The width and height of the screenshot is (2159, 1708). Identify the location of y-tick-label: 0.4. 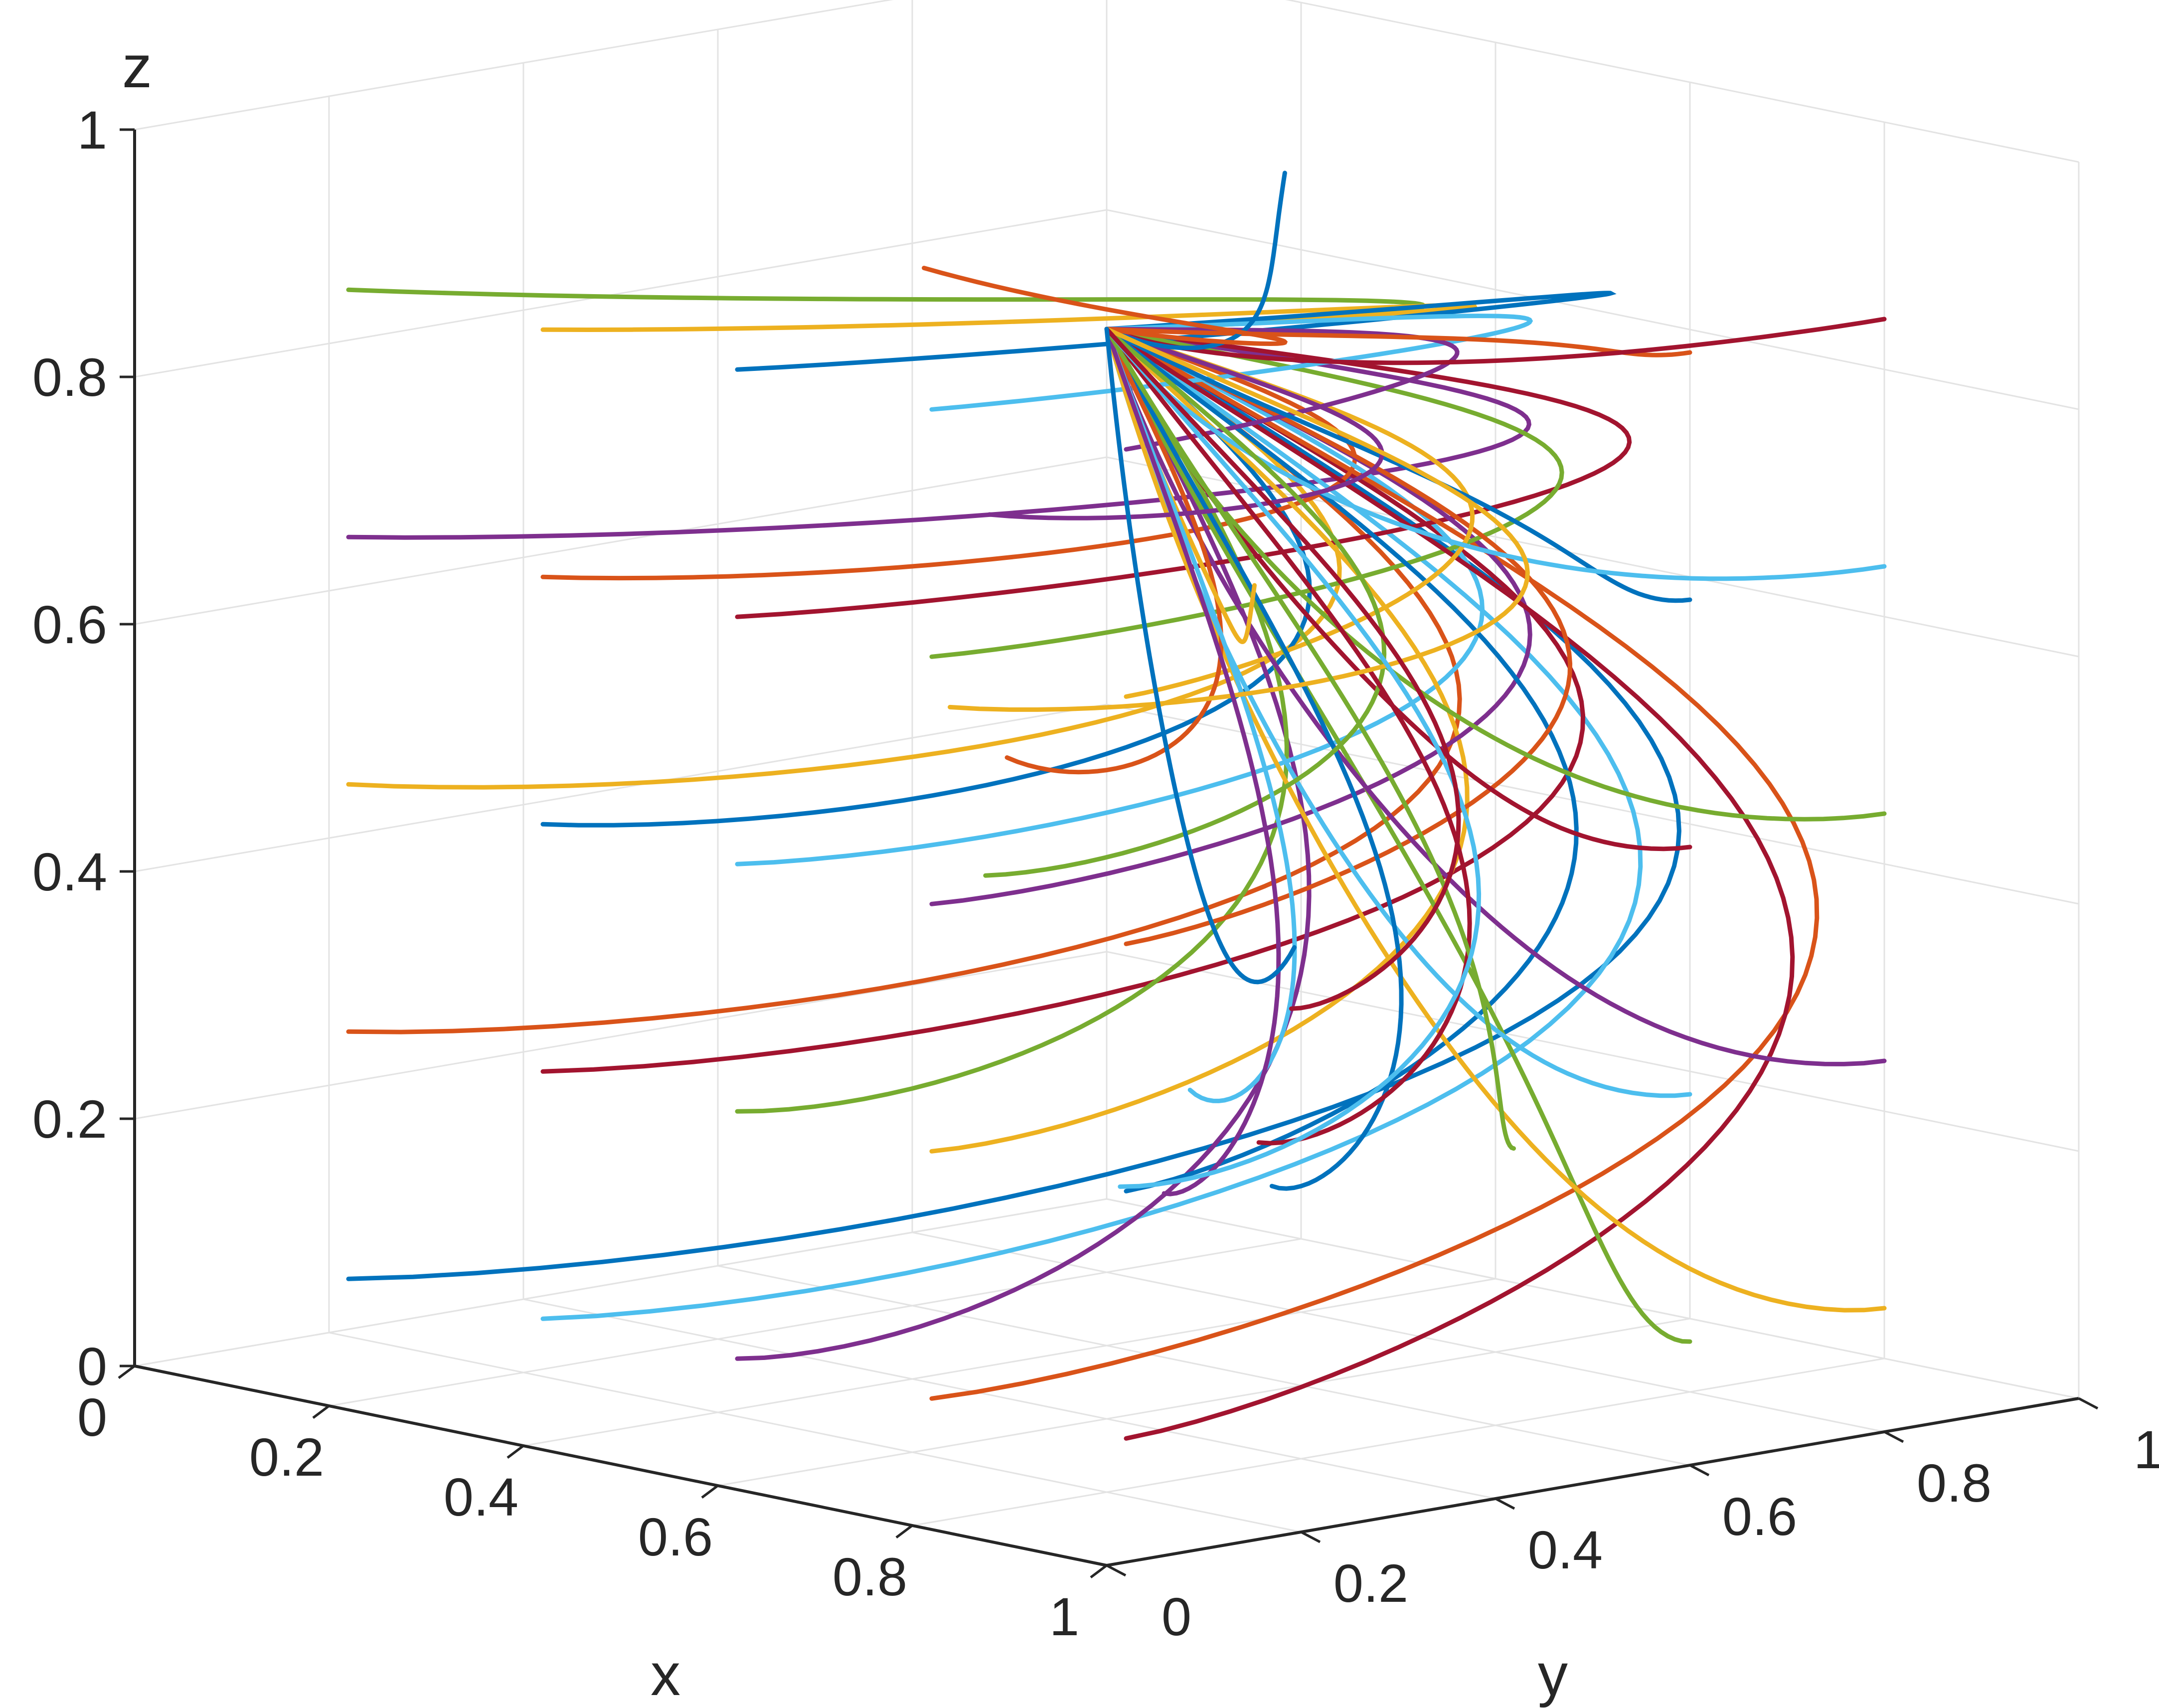
(1566, 1550).